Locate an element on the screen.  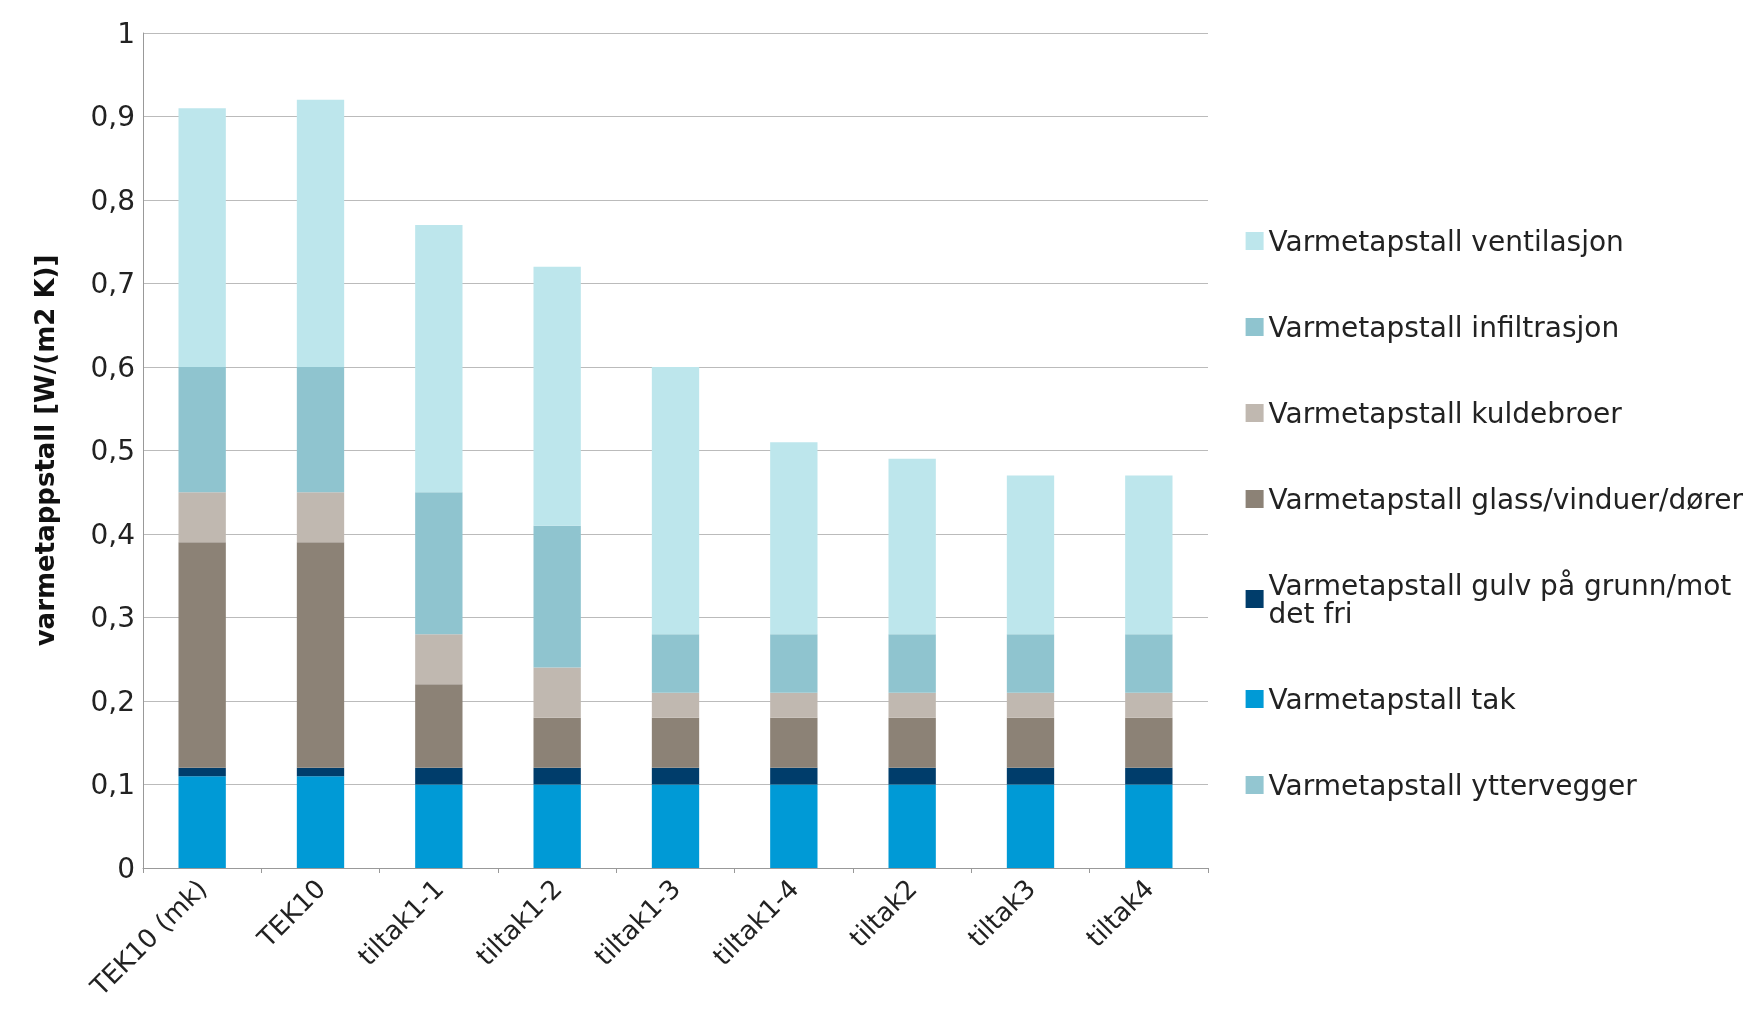
y-tick-label: 0,7 is located at coordinates (112, 283).